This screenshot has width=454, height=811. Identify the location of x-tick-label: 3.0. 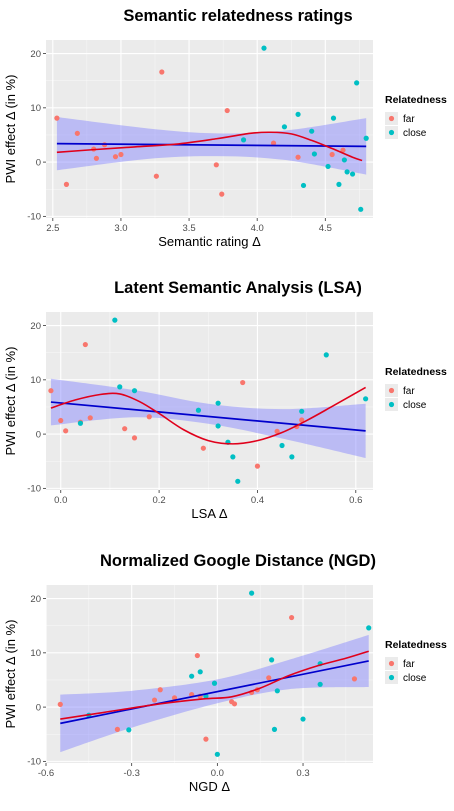
(120, 228).